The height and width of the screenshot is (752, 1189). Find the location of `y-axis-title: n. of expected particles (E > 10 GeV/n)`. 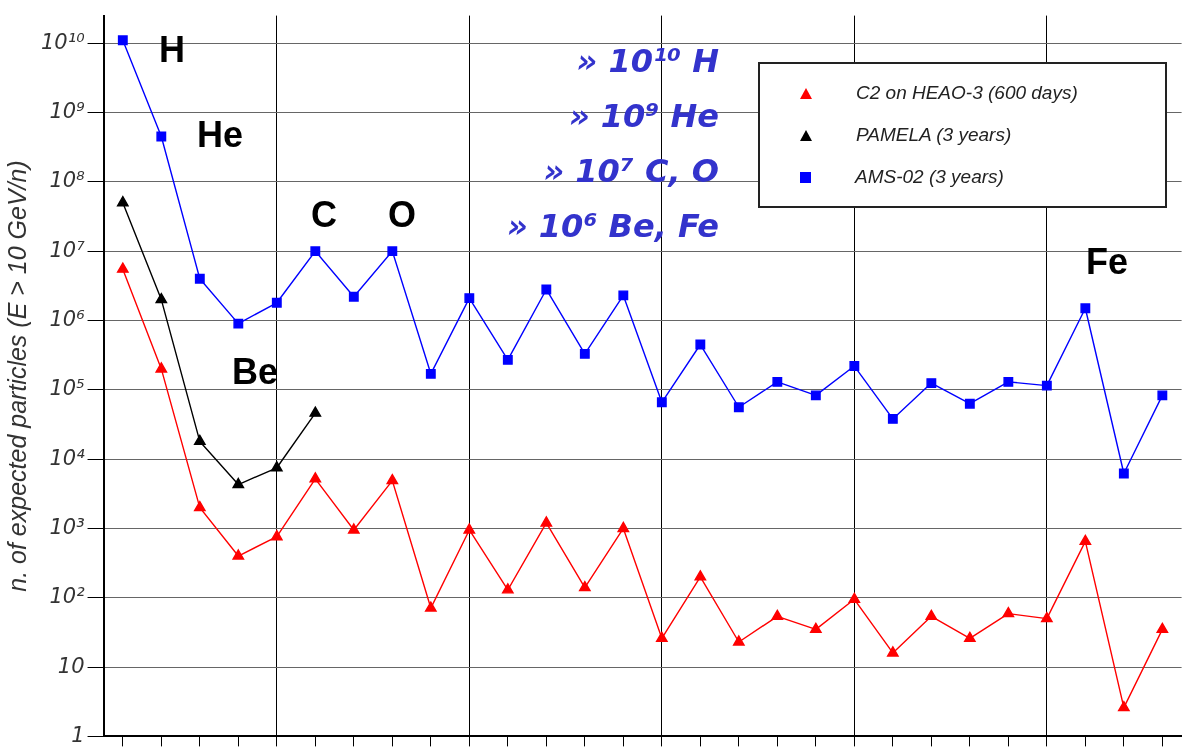

y-axis-title: n. of expected particles (E > 10 GeV/n) is located at coordinates (16, 376).